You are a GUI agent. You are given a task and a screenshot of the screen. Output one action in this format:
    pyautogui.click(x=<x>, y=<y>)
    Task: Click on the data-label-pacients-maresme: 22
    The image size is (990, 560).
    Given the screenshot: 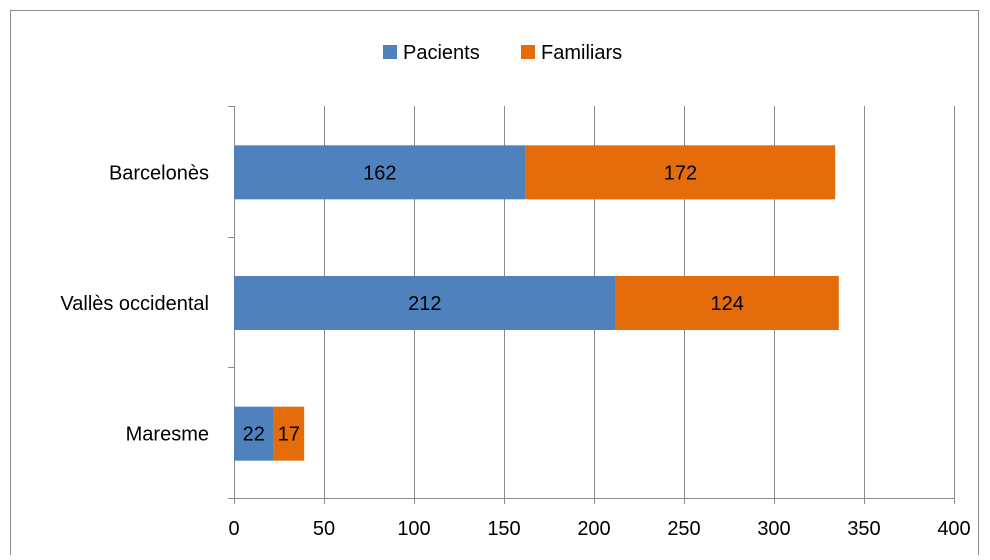 What is the action you would take?
    pyautogui.click(x=254, y=435)
    